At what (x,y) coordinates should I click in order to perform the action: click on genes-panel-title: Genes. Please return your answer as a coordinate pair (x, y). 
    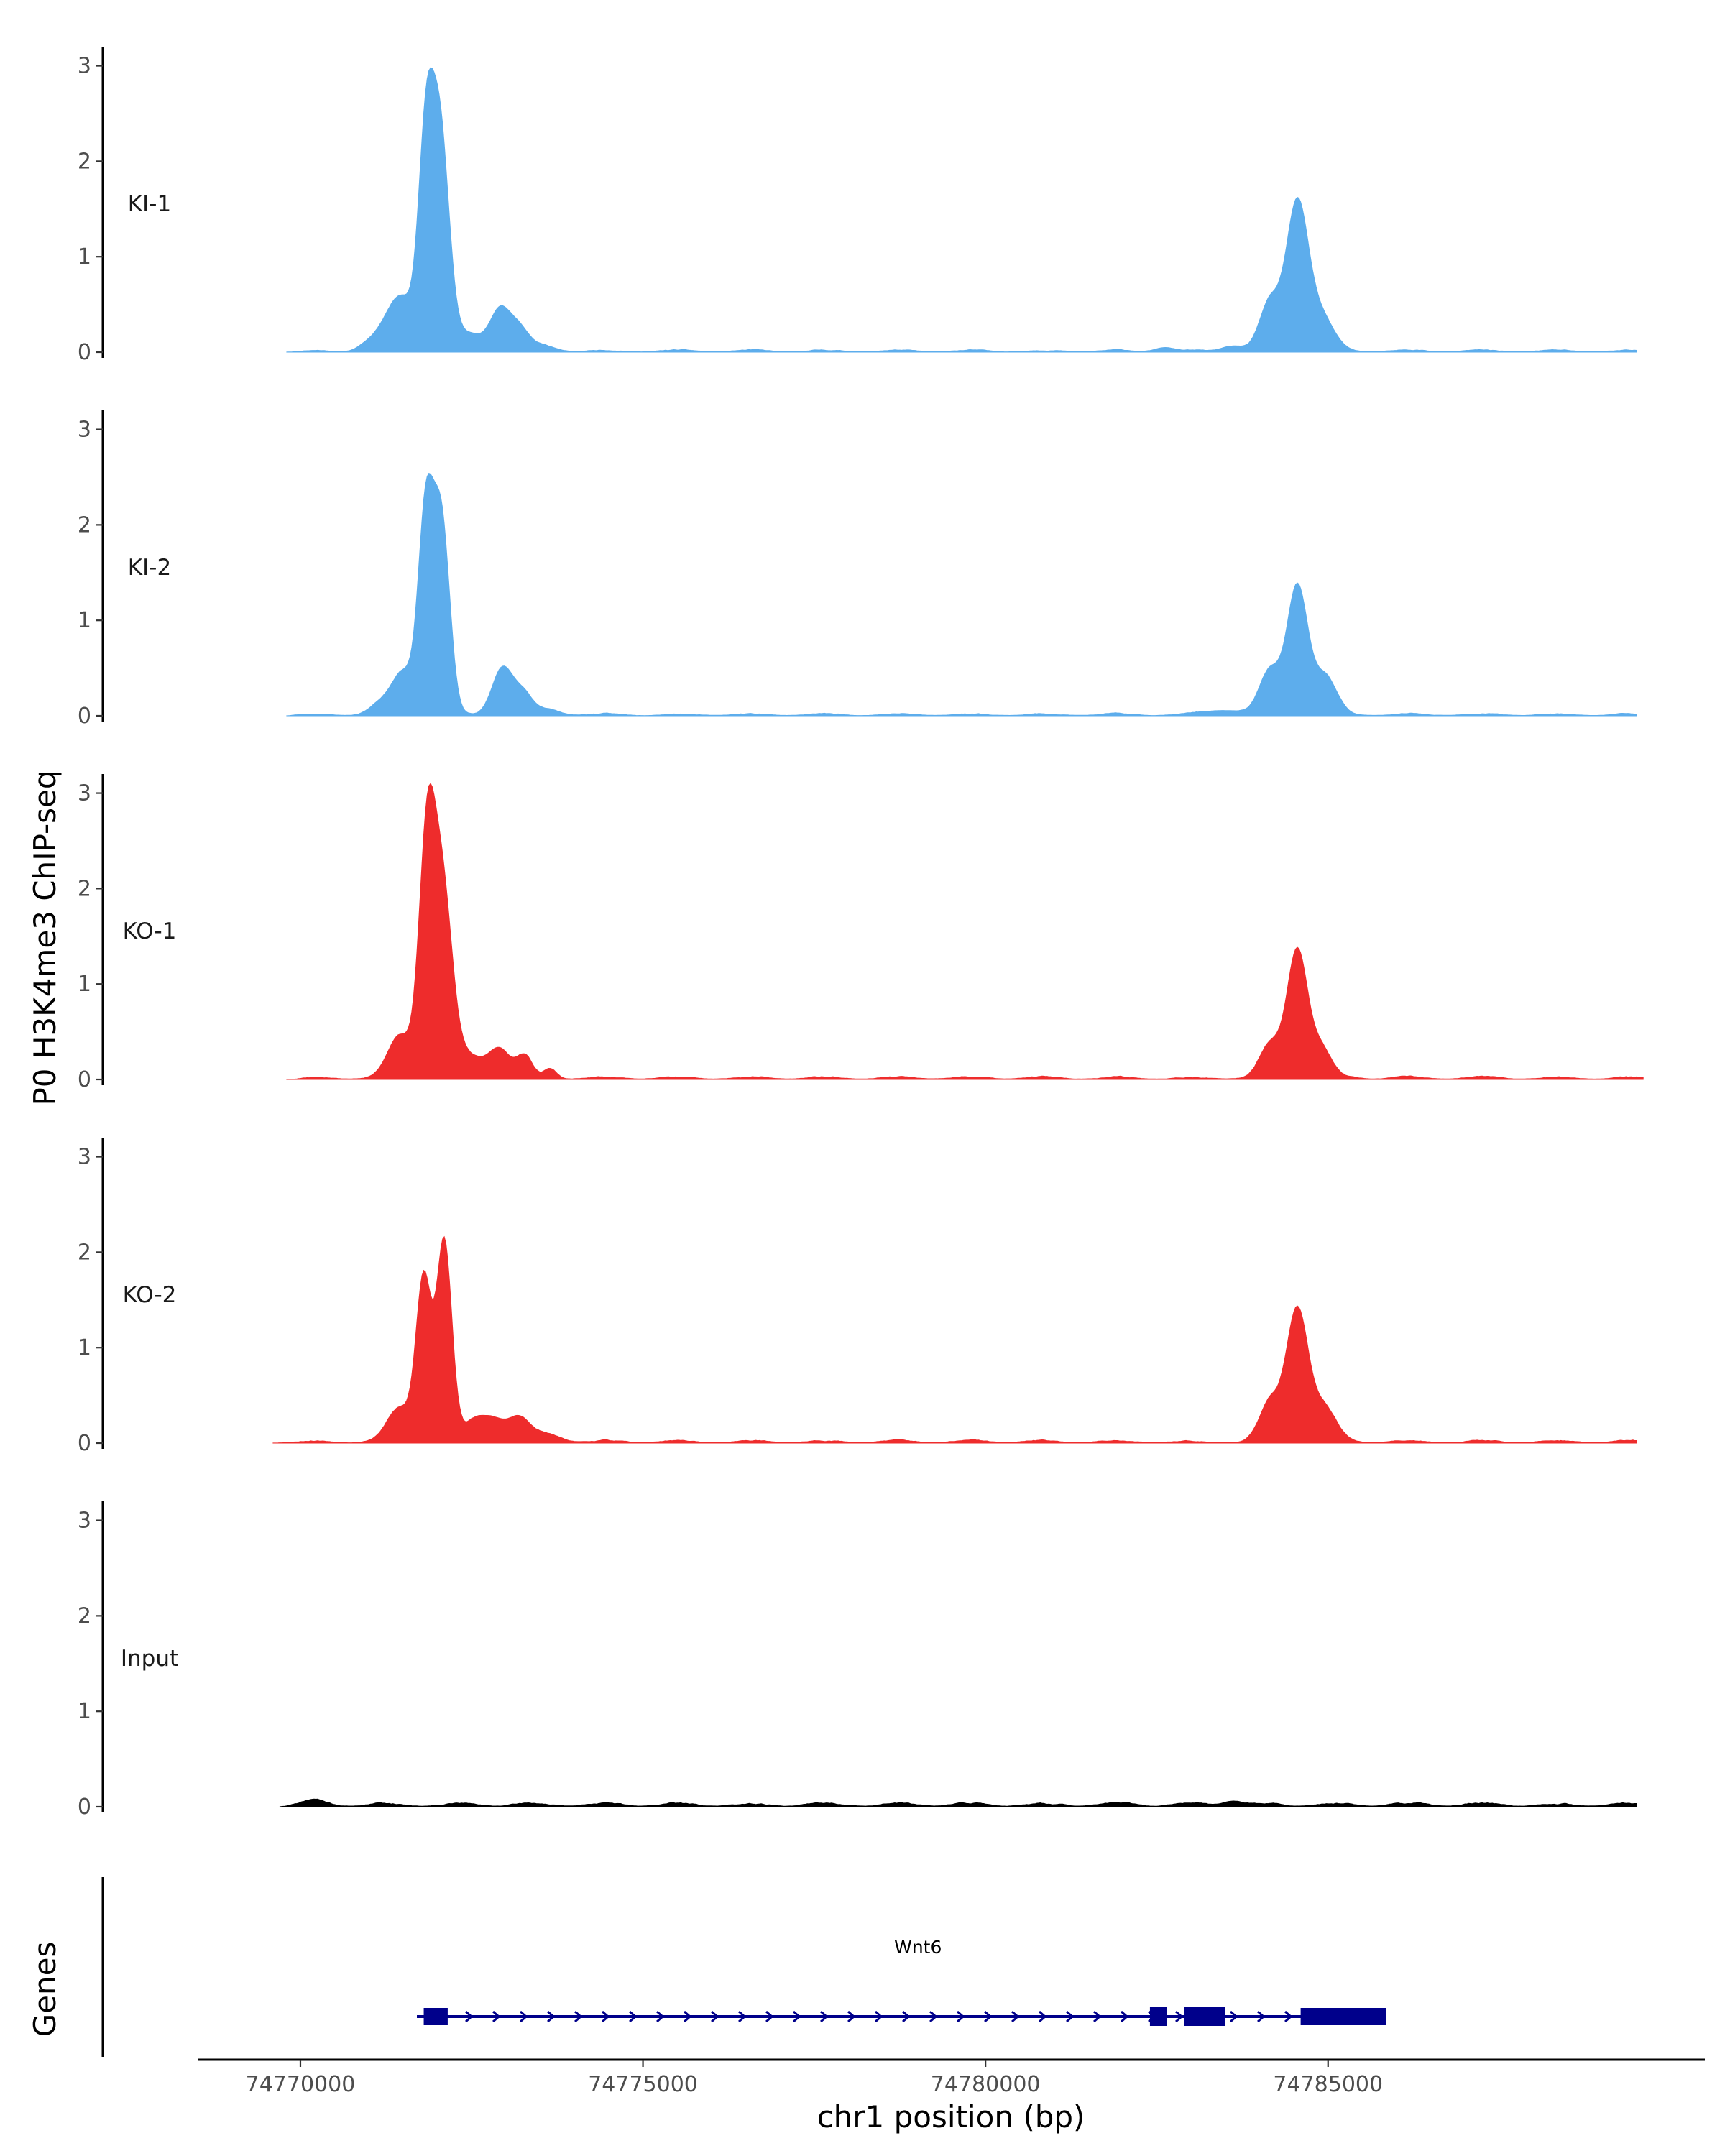
    Looking at the image, I should click on (45, 1990).